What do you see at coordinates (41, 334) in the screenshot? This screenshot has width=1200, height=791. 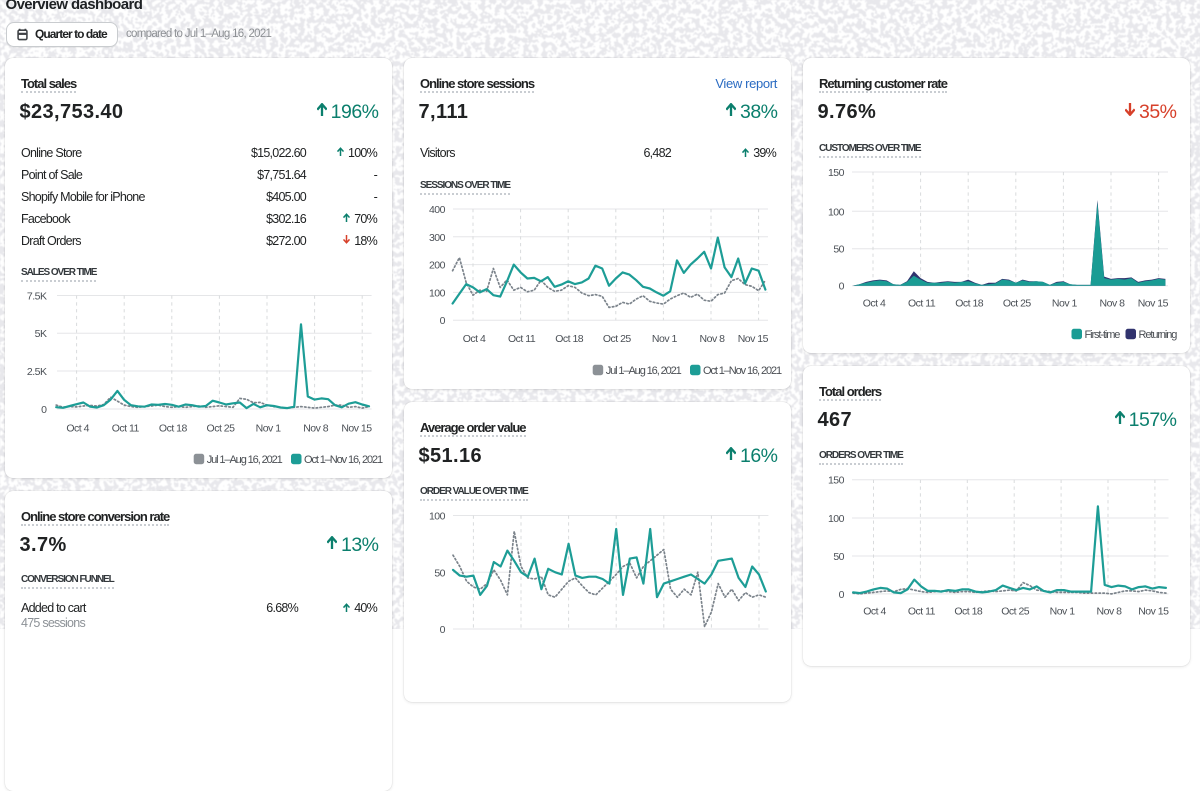 I see `svg-text: 5K` at bounding box center [41, 334].